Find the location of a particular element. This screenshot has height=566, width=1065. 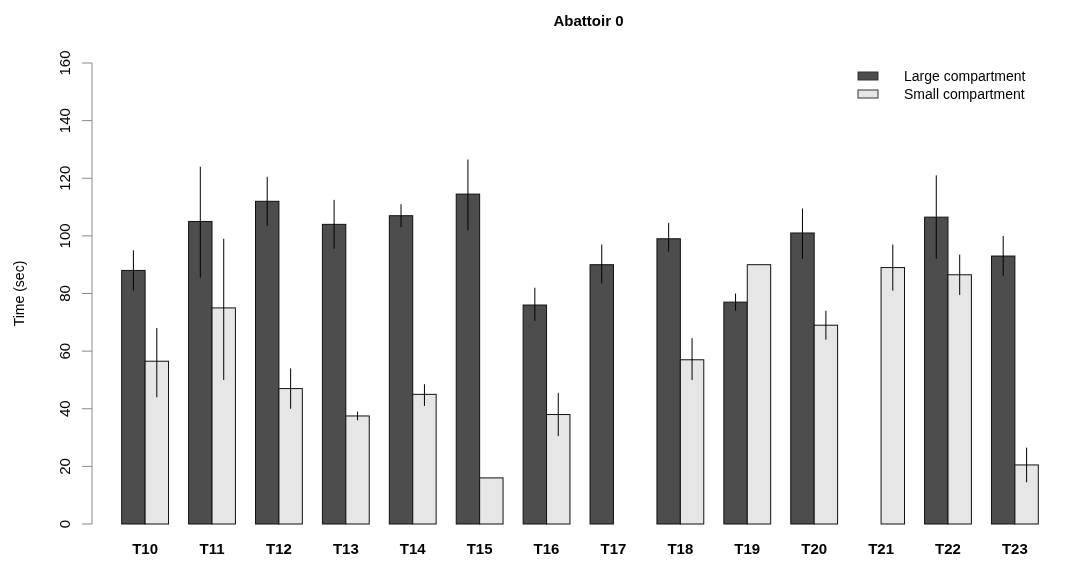

x-tick-label: T19 is located at coordinates (747, 548).